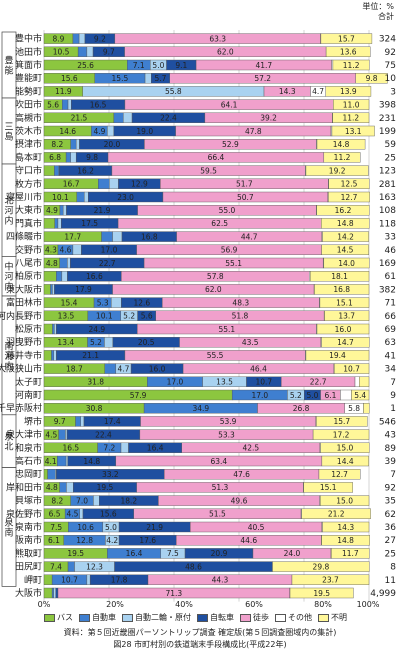 The height and width of the screenshot is (654, 400). Describe the element at coordinates (98, 104) in the screenshot. I see `data-label: 16.5` at that location.